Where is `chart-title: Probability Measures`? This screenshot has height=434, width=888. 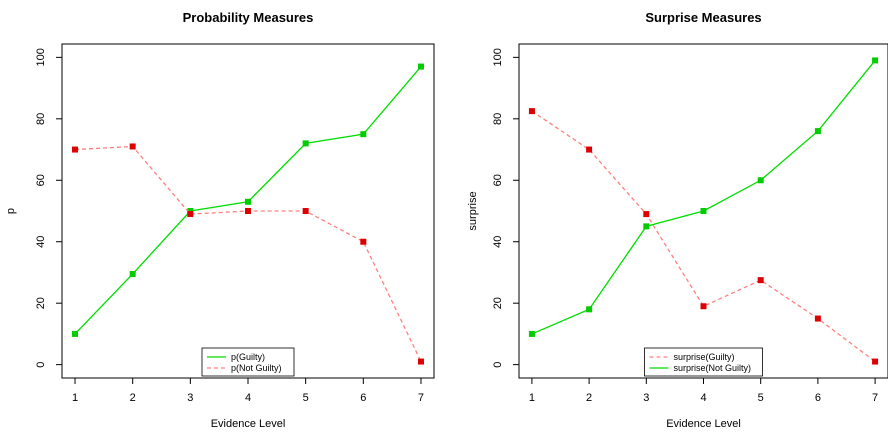 chart-title: Probability Measures is located at coordinates (248, 17).